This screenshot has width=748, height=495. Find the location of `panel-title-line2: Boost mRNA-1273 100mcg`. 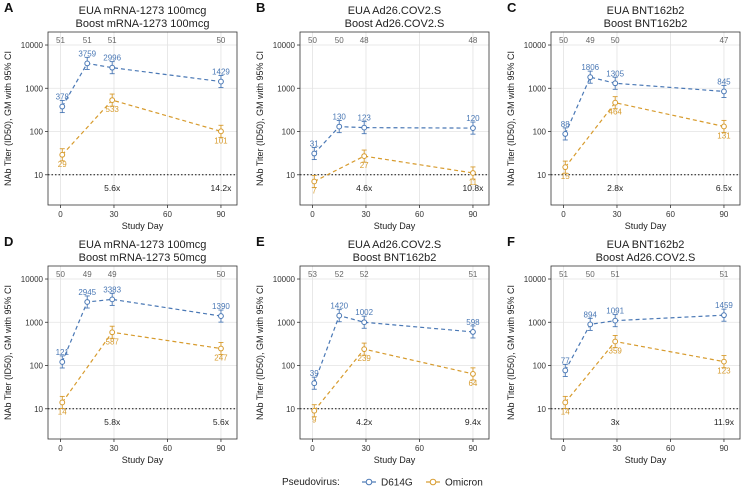

panel-title-line2: Boost mRNA-1273 100mcg is located at coordinates (143, 24).